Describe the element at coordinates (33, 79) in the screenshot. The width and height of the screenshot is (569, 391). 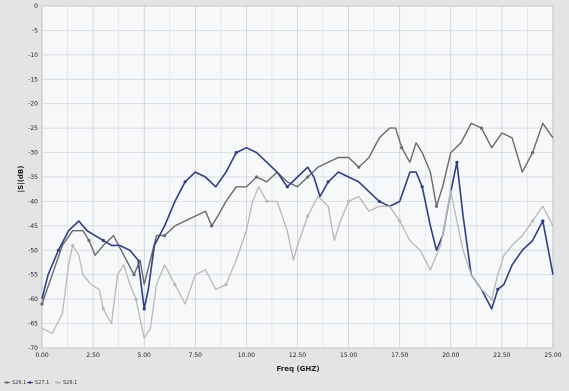
I see `y-tick-label: -15` at that location.